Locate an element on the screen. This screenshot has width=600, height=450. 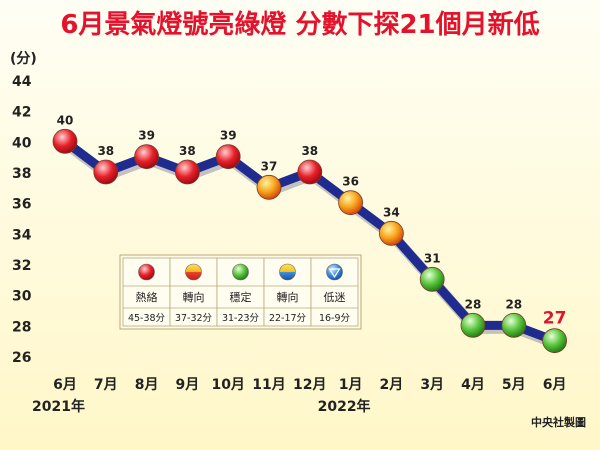
legend: 熱絡 45-38分 轉向 37-32分 穩定 31-23分 轉向 22-17分 低迷 16-9分 is located at coordinates (240, 292).